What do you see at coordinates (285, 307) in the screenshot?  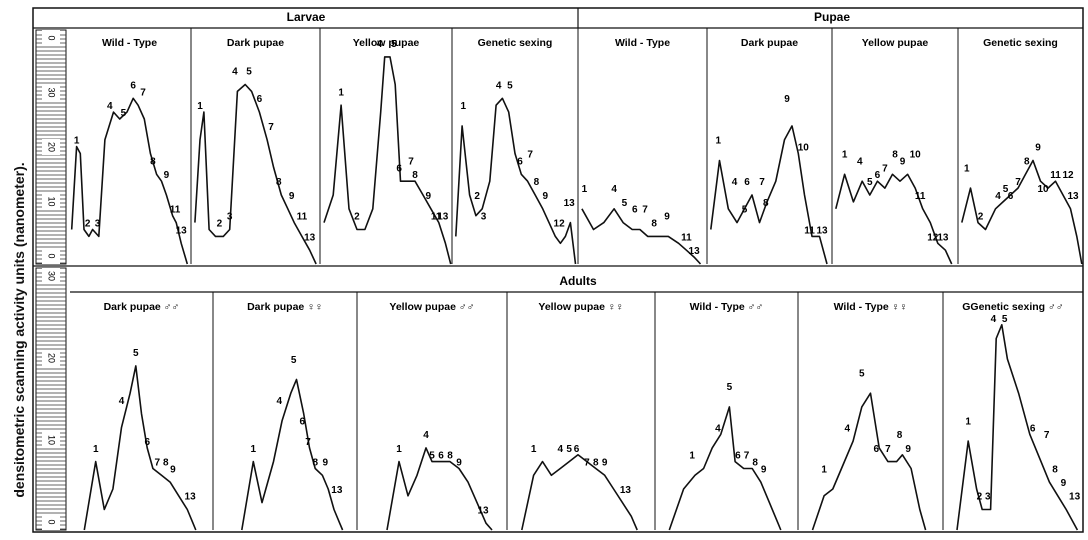 I see `panel-title: Dark pupae ♀♀` at bounding box center [285, 307].